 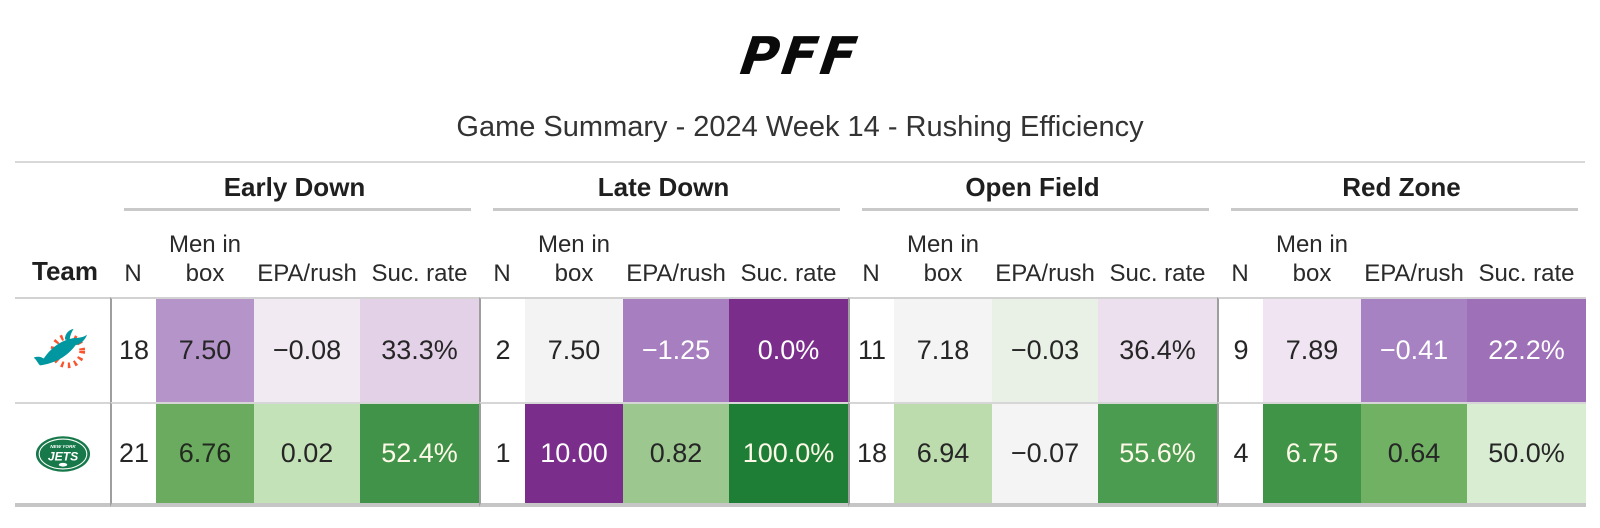 I want to click on stat-cell-n: 2, so click(x=502, y=349).